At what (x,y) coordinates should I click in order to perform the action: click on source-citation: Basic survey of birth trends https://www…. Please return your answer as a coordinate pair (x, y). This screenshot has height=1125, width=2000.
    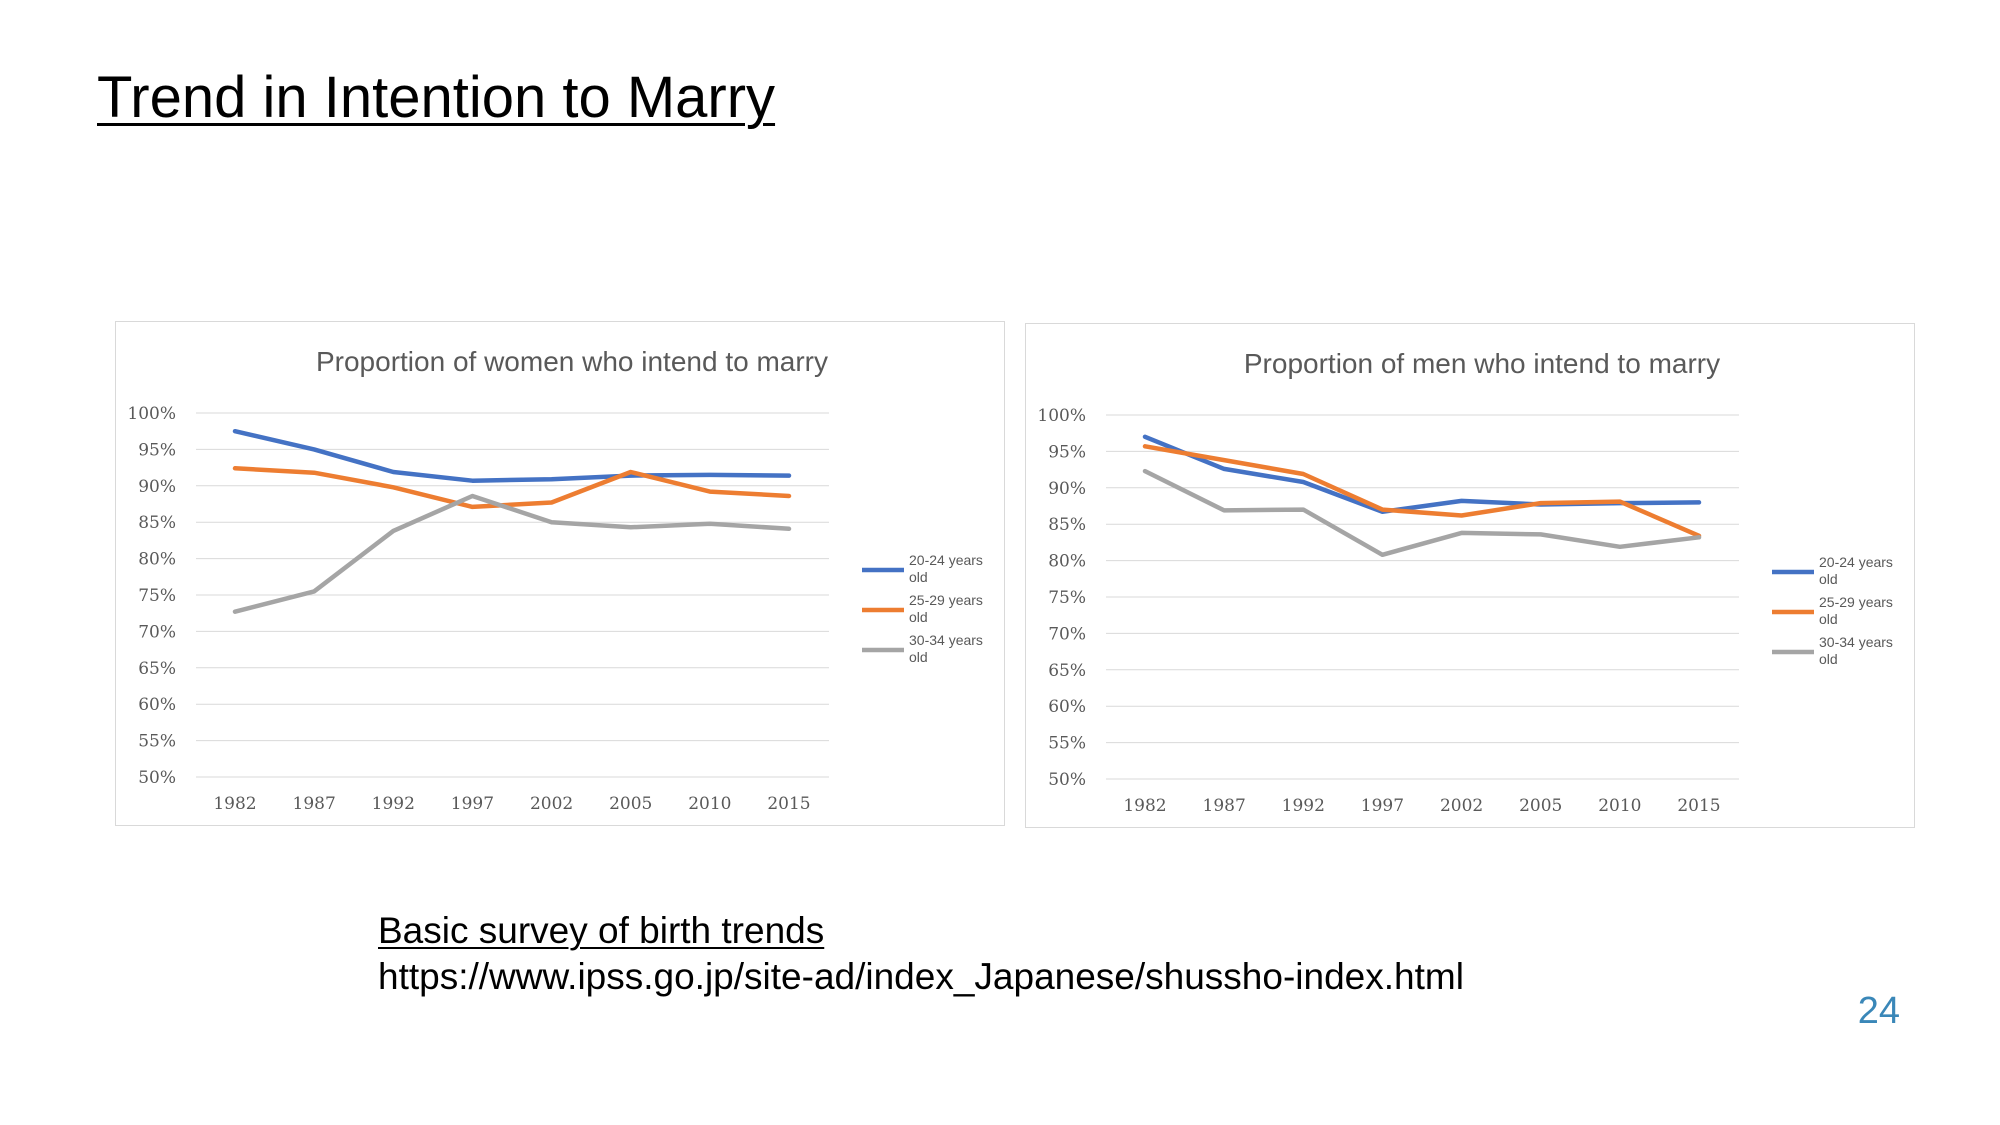
    Looking at the image, I should click on (921, 954).